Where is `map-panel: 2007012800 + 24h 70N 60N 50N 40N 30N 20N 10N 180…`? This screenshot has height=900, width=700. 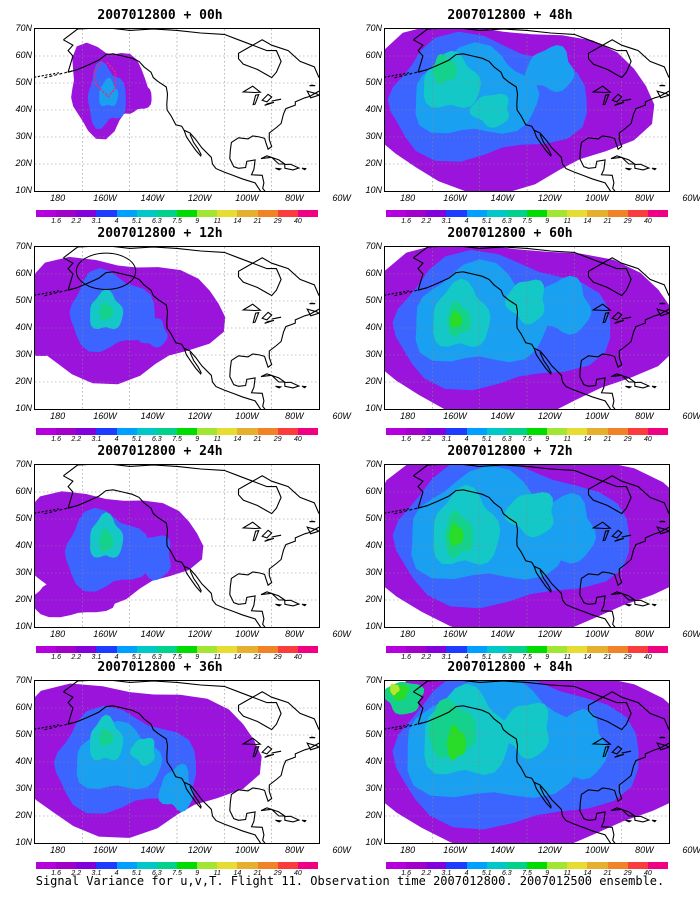
map-panel: 2007012800 + 24h 70N 60N 50N 40N 30N 20N 10N 180… is located at coordinates (175, 553).